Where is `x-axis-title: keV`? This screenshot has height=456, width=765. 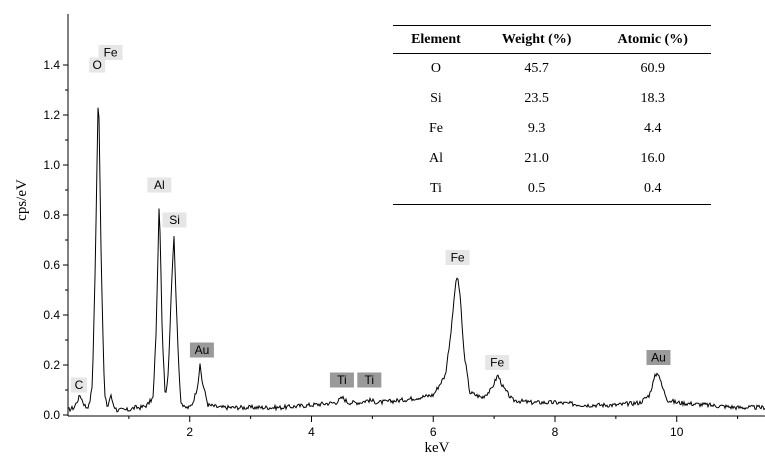
x-axis-title: keV is located at coordinates (437, 448).